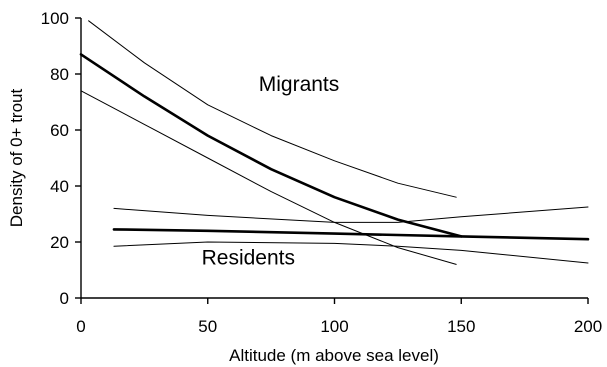 The width and height of the screenshot is (607, 367). Describe the element at coordinates (59, 242) in the screenshot. I see `y-tick-label: 20` at that location.